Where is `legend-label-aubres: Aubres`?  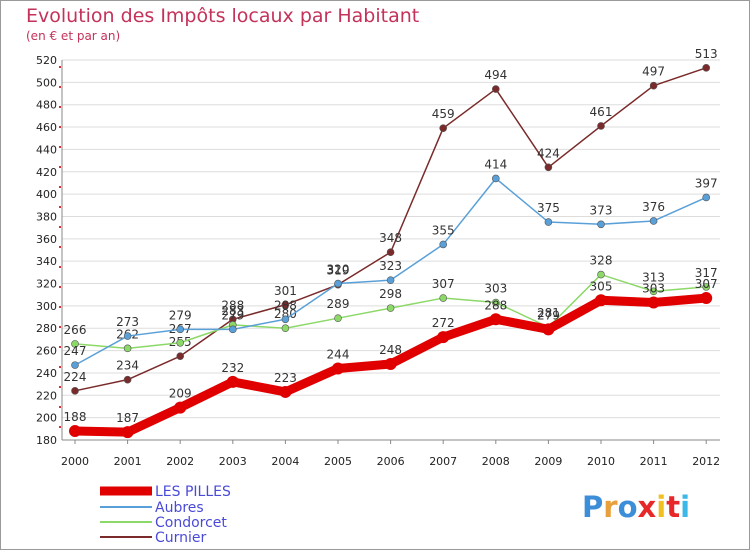 legend-label-aubres: Aubres is located at coordinates (179, 508).